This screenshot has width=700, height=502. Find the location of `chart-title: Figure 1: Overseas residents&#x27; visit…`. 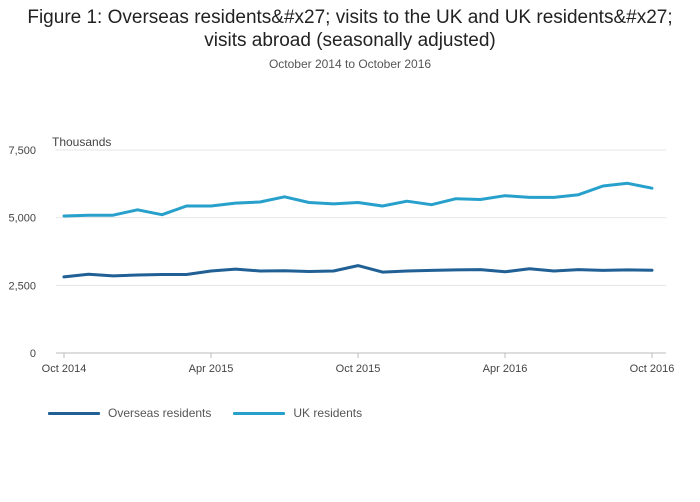

chart-title: Figure 1: Overseas residents&#x27; visit… is located at coordinates (350, 29).